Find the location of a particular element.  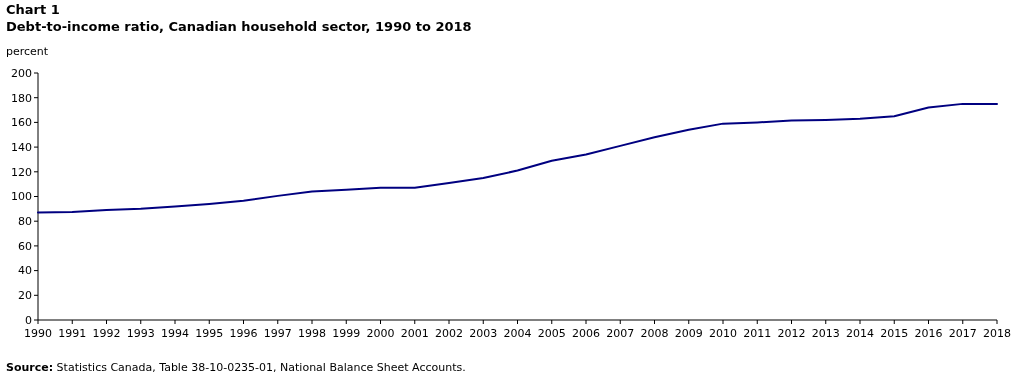

y-tick-label: 120 is located at coordinates (21, 172).